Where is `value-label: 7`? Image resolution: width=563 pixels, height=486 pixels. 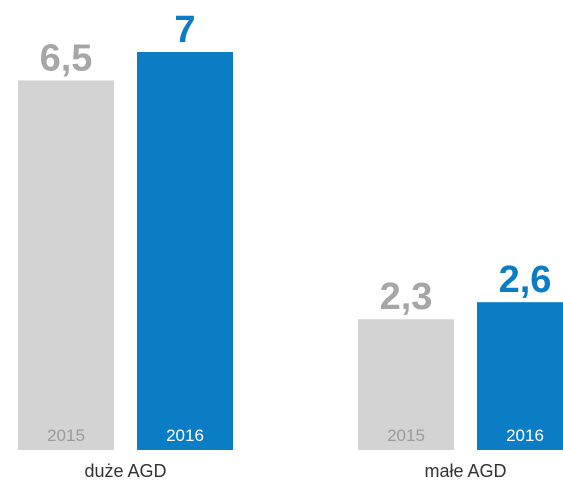
value-label: 7 is located at coordinates (184, 30).